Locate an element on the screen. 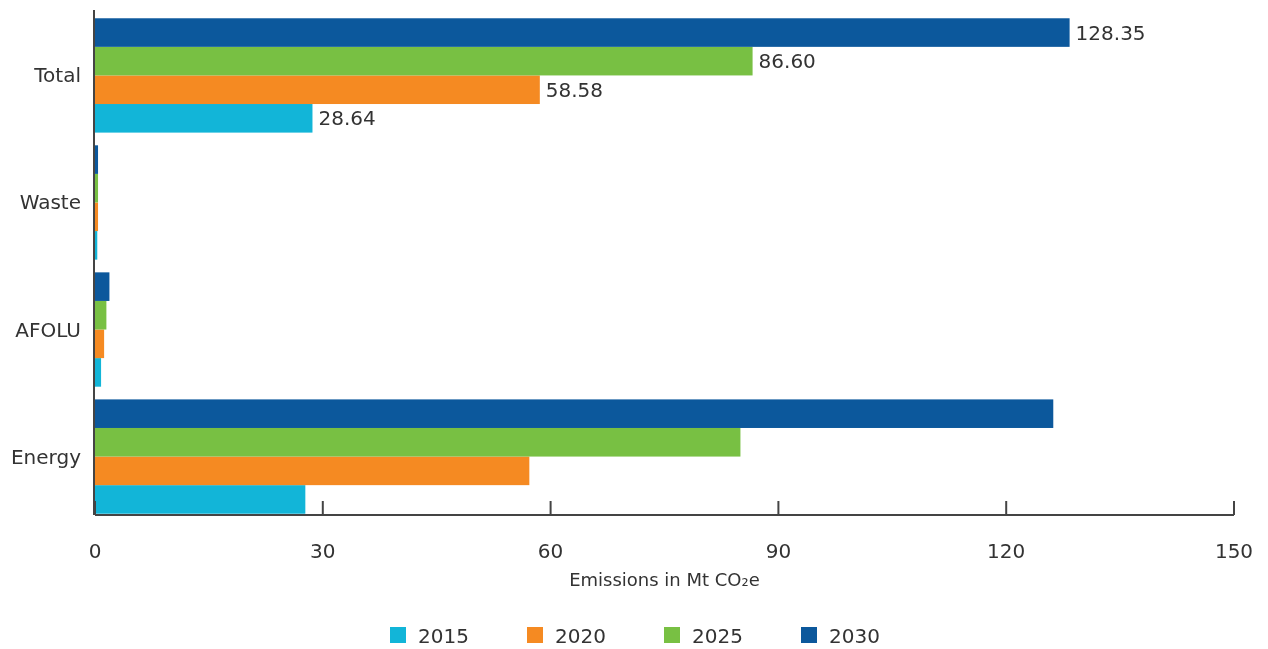 The image size is (1268, 649). legend-label: 2030 is located at coordinates (854, 636).